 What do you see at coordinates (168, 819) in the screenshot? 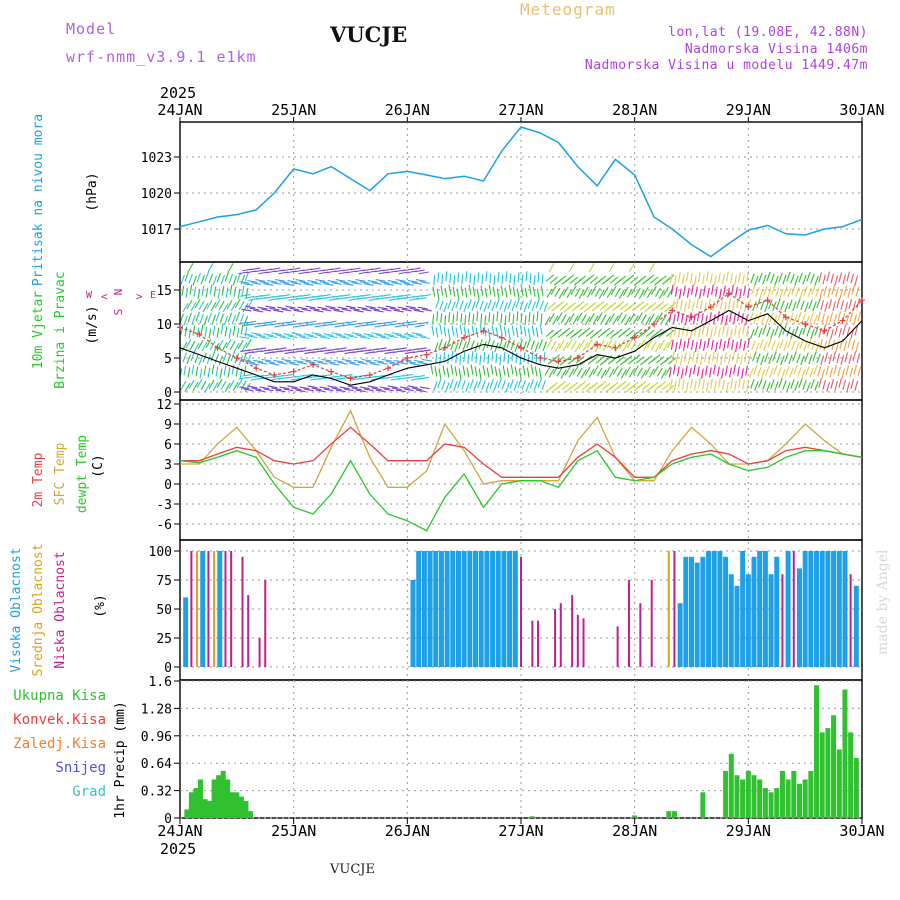
I see `precipitation-tick-label: 0` at bounding box center [168, 819].